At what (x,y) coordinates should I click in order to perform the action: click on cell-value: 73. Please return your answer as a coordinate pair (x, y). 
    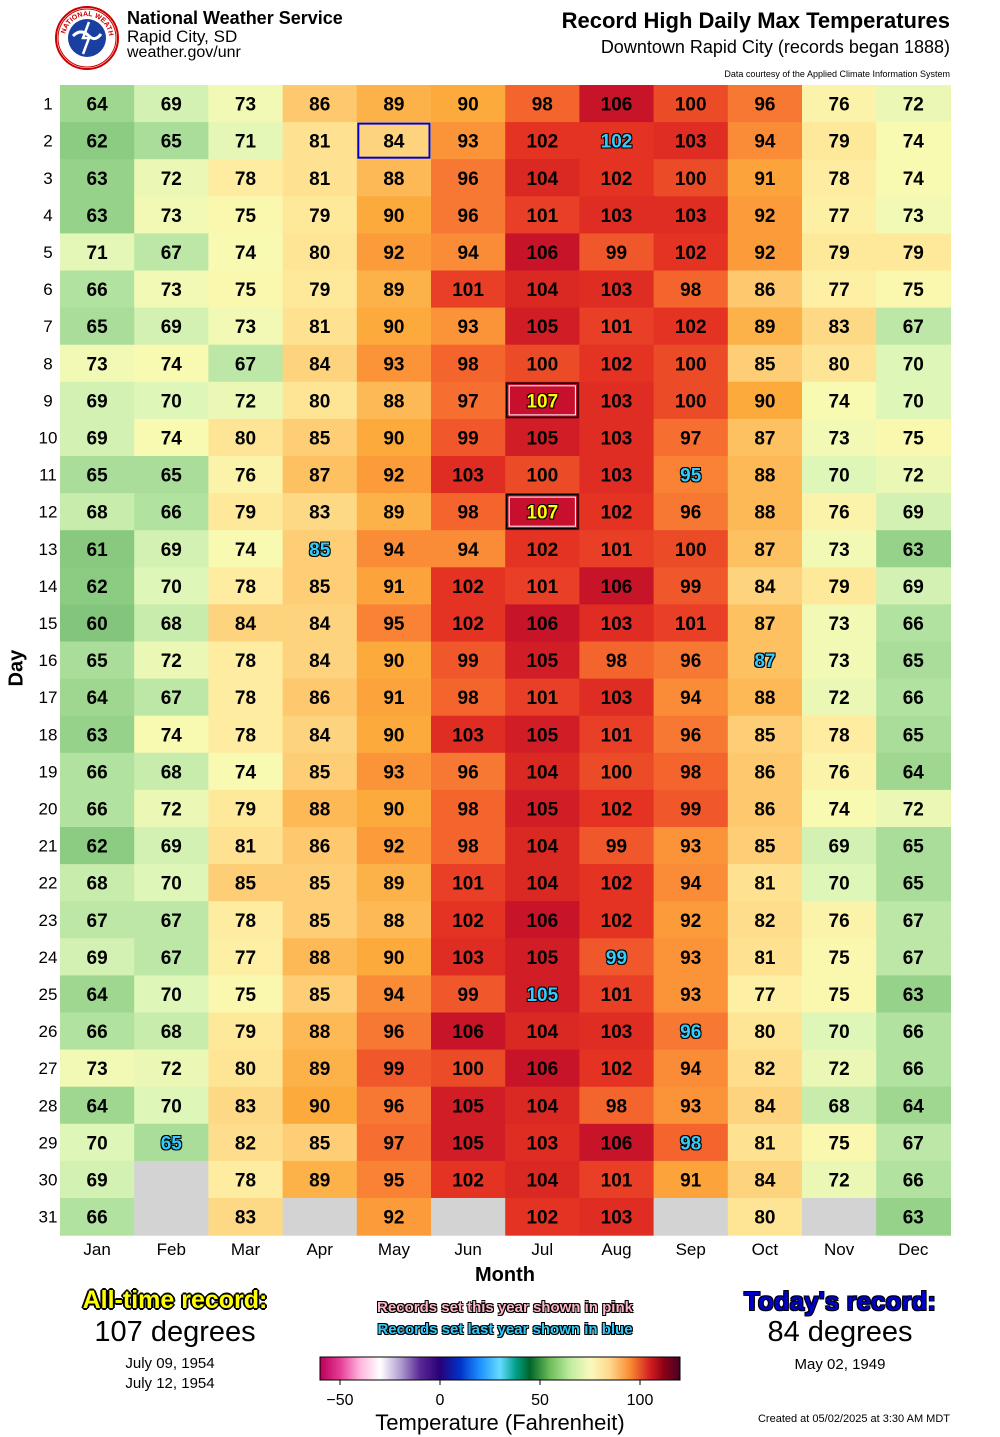
    Looking at the image, I should click on (839, 438).